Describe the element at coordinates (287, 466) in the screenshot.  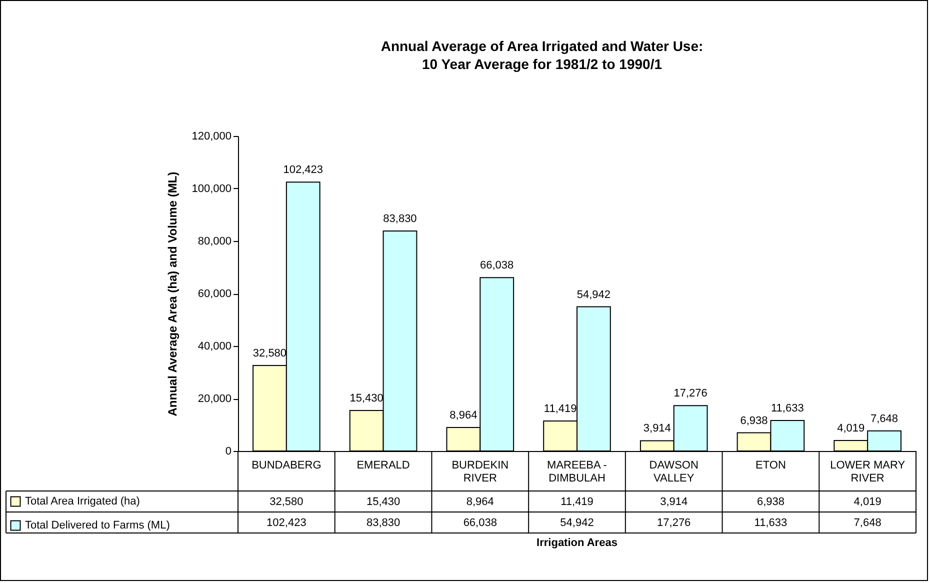
I see `x-tick-label: BUNDABERG` at that location.